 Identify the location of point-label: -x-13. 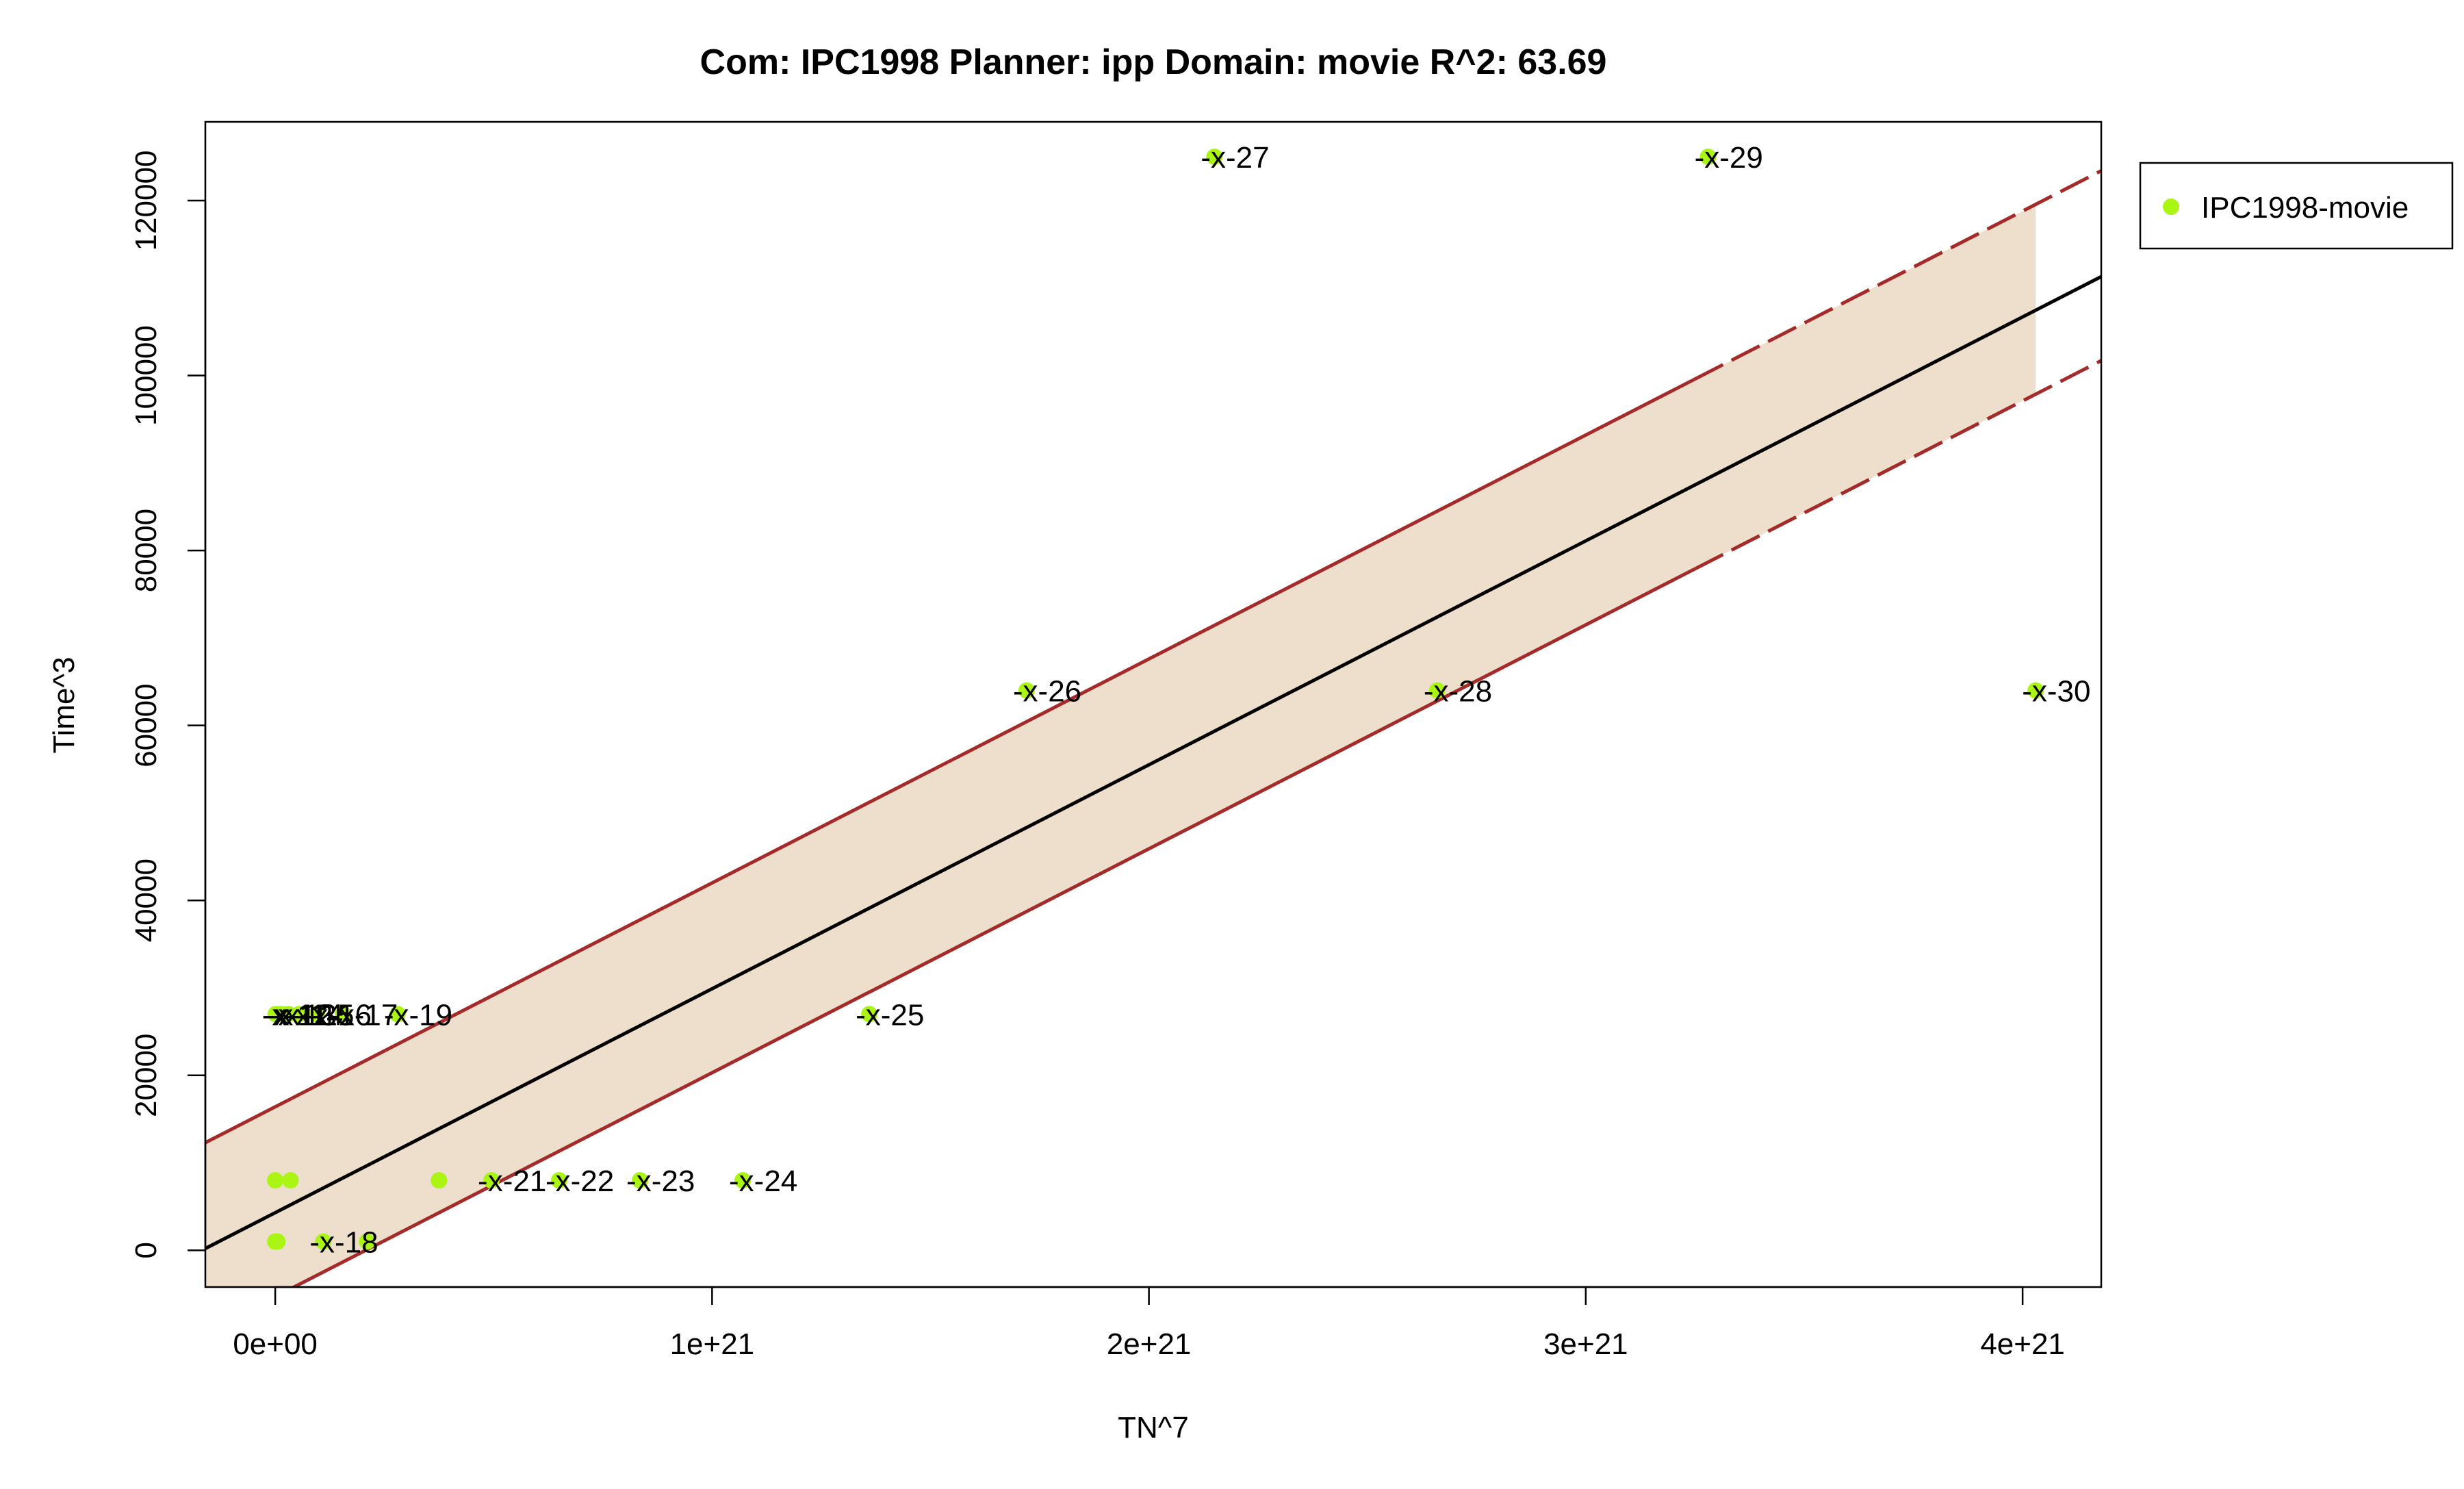
(302, 1015).